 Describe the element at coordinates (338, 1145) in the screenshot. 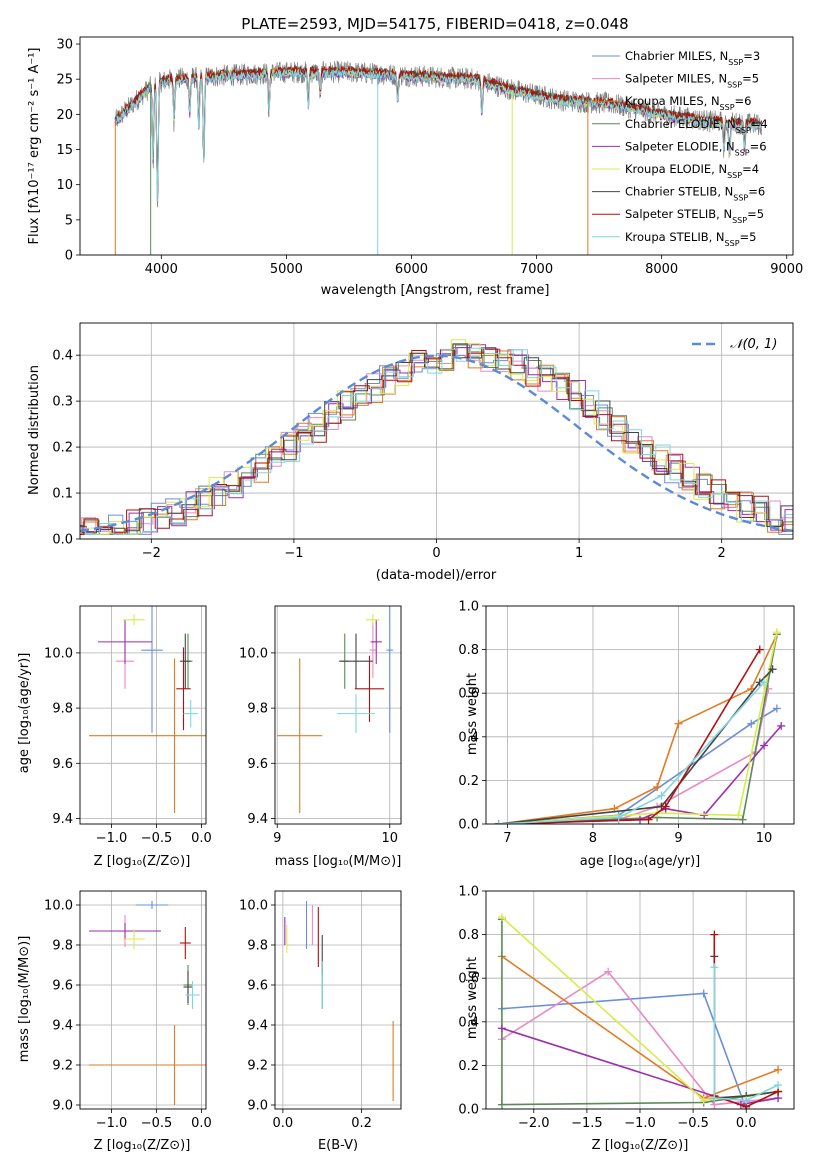

I see `mass-vs-EBV-xlabel: E(B-V)` at that location.